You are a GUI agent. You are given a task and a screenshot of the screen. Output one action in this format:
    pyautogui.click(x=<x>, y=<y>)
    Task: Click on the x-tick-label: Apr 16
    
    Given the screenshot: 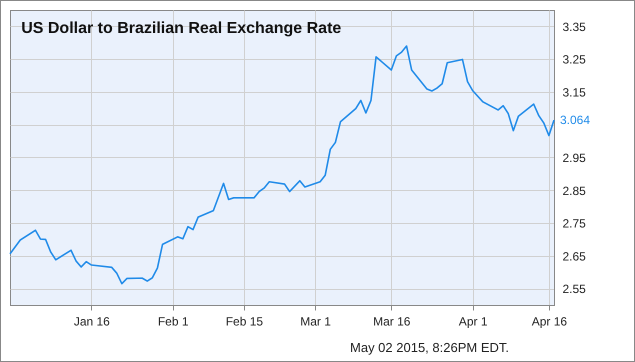 What is the action you would take?
    pyautogui.click(x=550, y=321)
    